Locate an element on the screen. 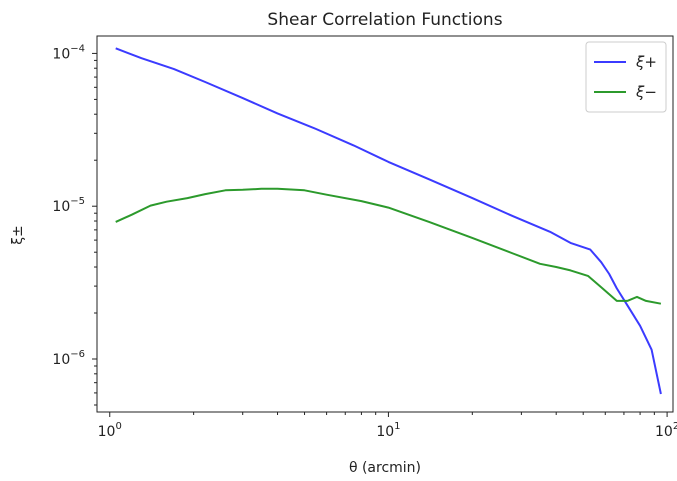  chart-title: Shear Correlation Functions is located at coordinates (384, 20).